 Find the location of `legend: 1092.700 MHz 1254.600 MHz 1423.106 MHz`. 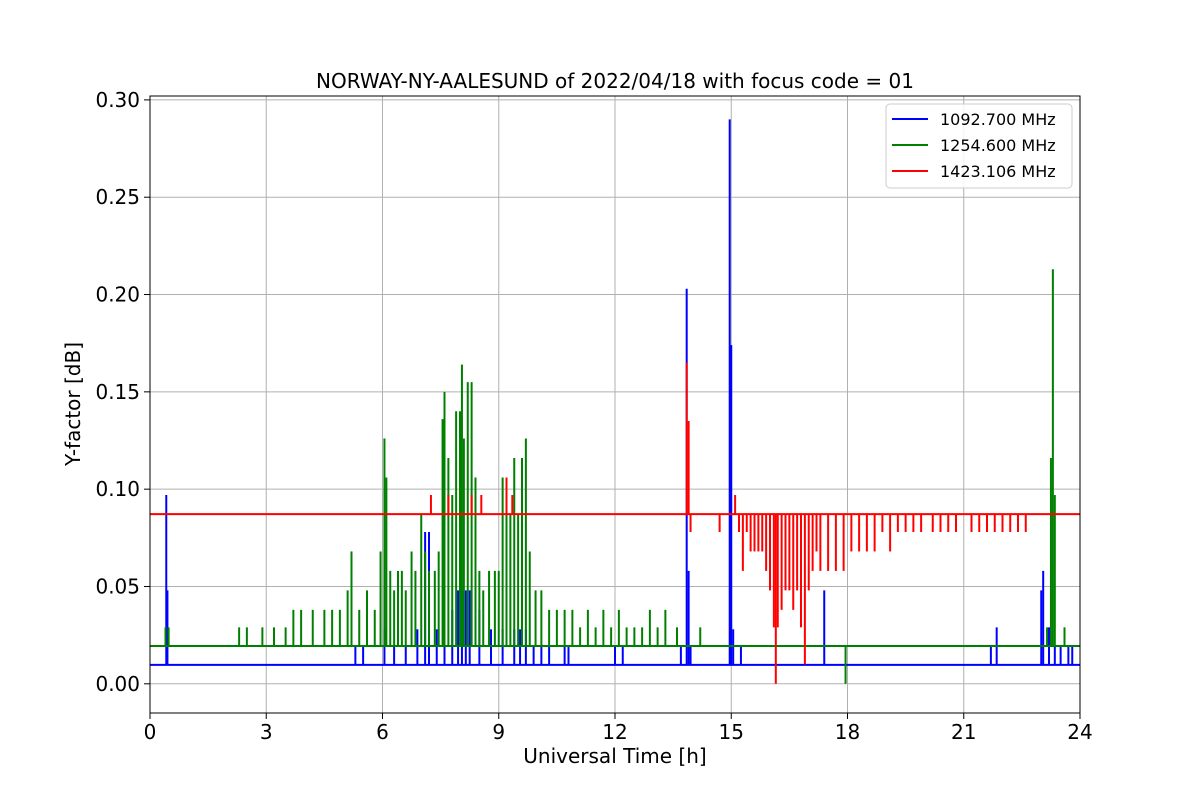

legend: 1092.700 MHz 1254.600 MHz 1423.106 MHz is located at coordinates (979, 146).